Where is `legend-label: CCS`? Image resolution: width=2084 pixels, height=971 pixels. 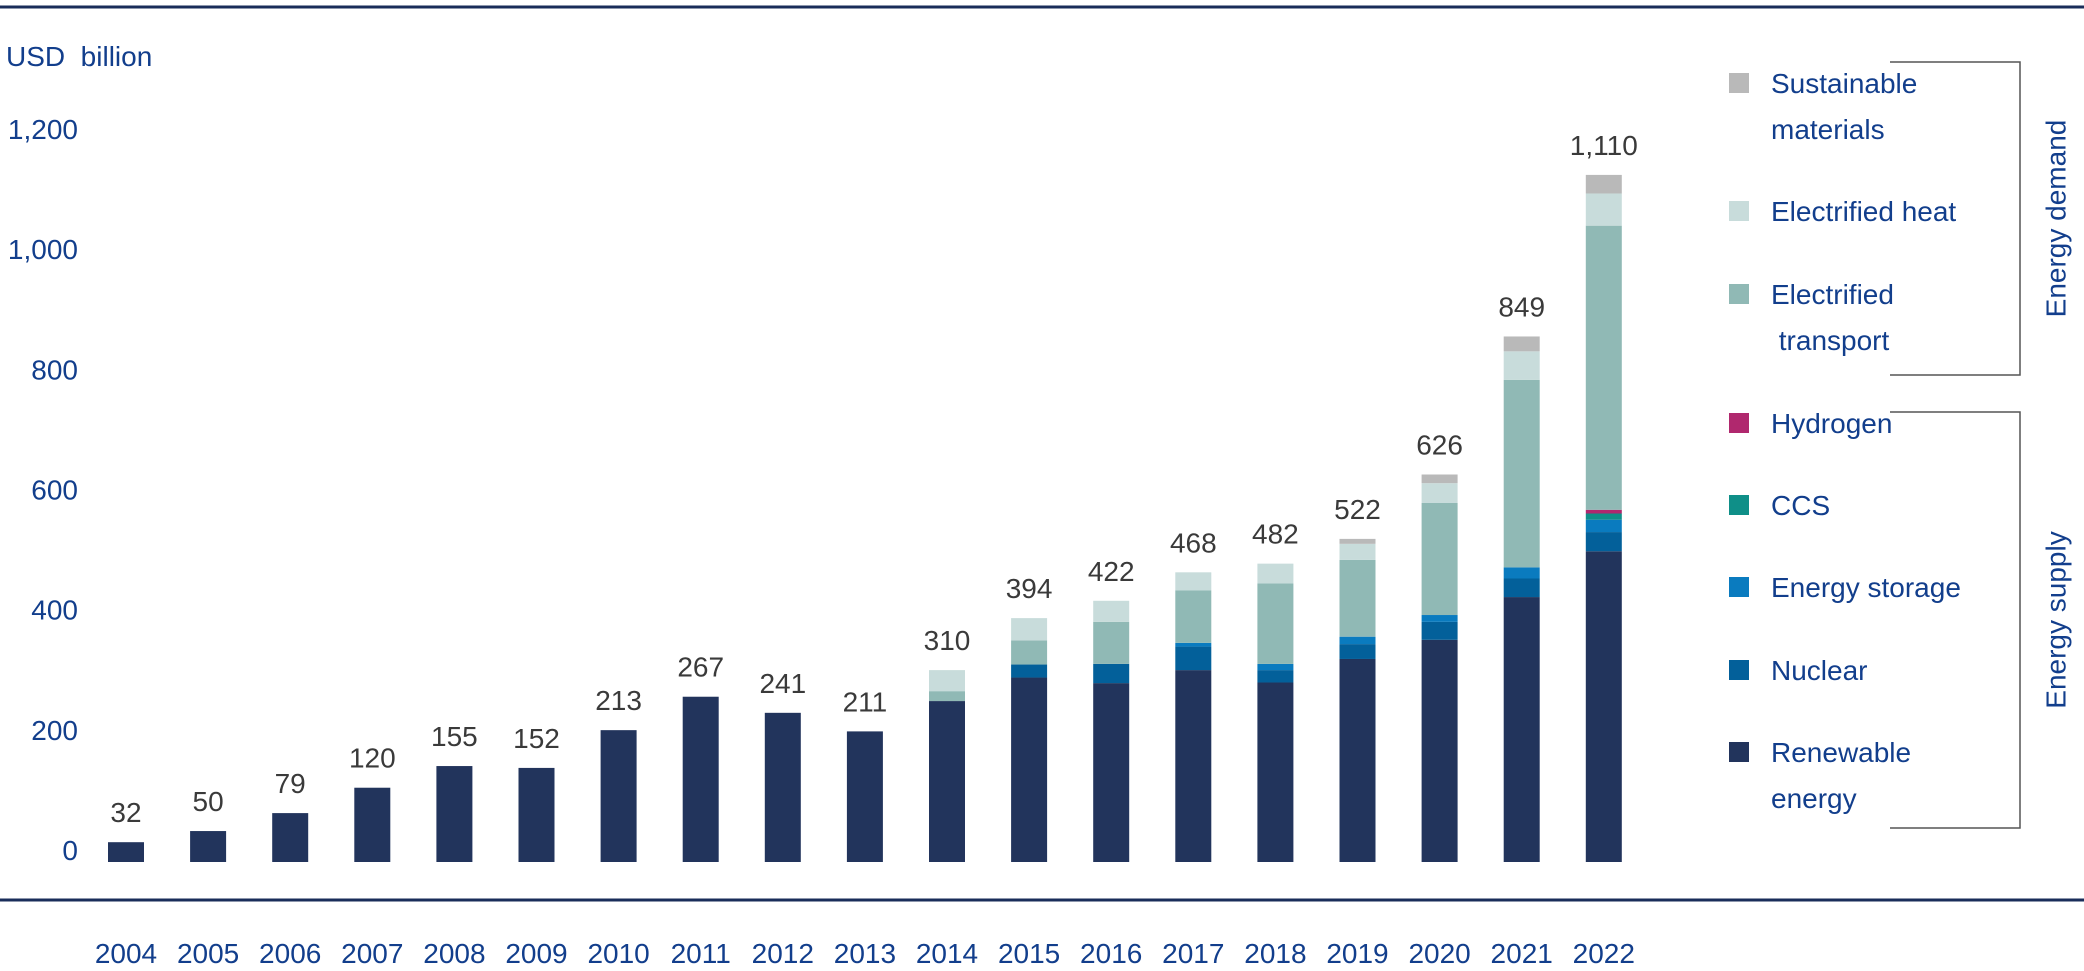
legend-label: CCS is located at coordinates (1800, 505).